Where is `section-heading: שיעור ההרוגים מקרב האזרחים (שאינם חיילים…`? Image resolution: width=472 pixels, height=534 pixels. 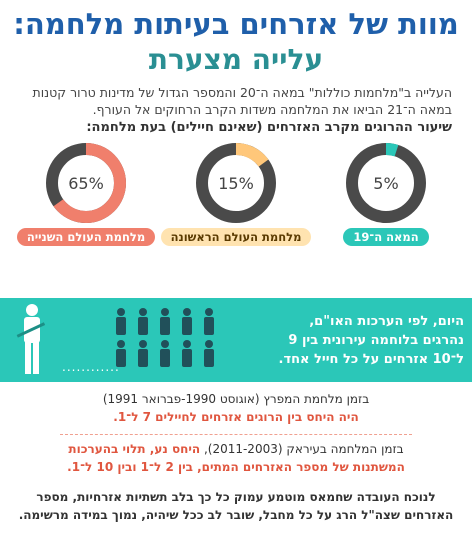
section-heading: שיעור ההרוגים מקרב האזרחים (שאינם חיילים… is located at coordinates (269, 127).